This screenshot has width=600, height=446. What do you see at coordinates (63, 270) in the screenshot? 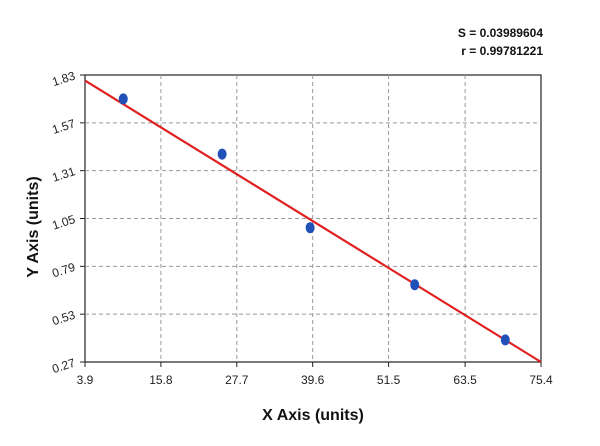
I see `y-tick-label: 0.79` at bounding box center [63, 270].